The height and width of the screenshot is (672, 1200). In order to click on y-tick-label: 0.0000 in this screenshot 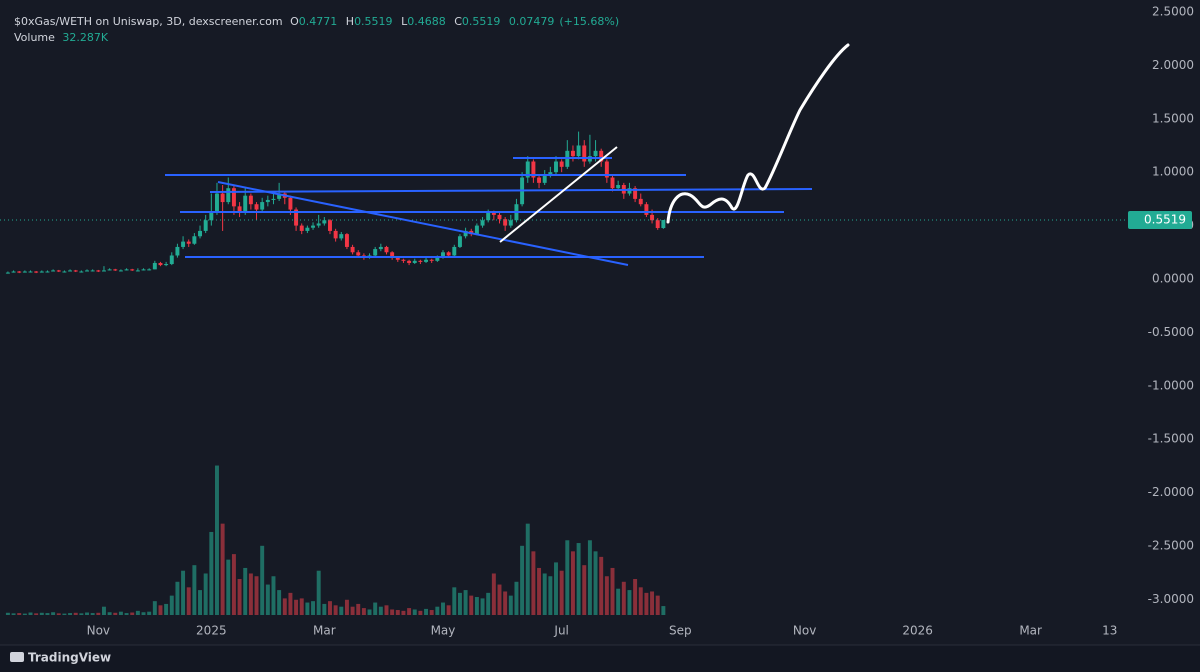, I will do `click(1173, 278)`.